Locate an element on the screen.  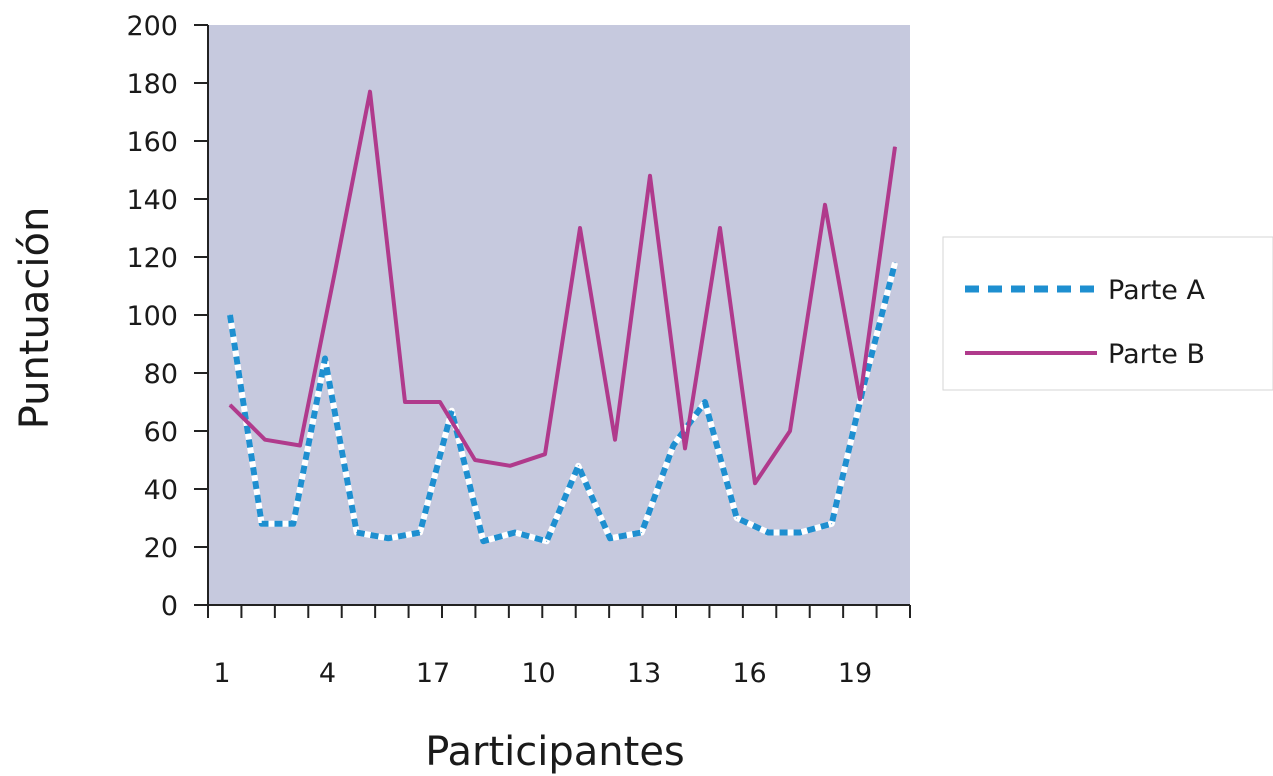
y-tick-label: 160 is located at coordinates (152, 142).